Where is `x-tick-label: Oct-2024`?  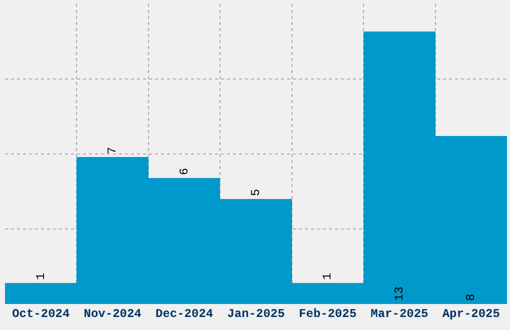 x-tick-label: Oct-2024 is located at coordinates (41, 314).